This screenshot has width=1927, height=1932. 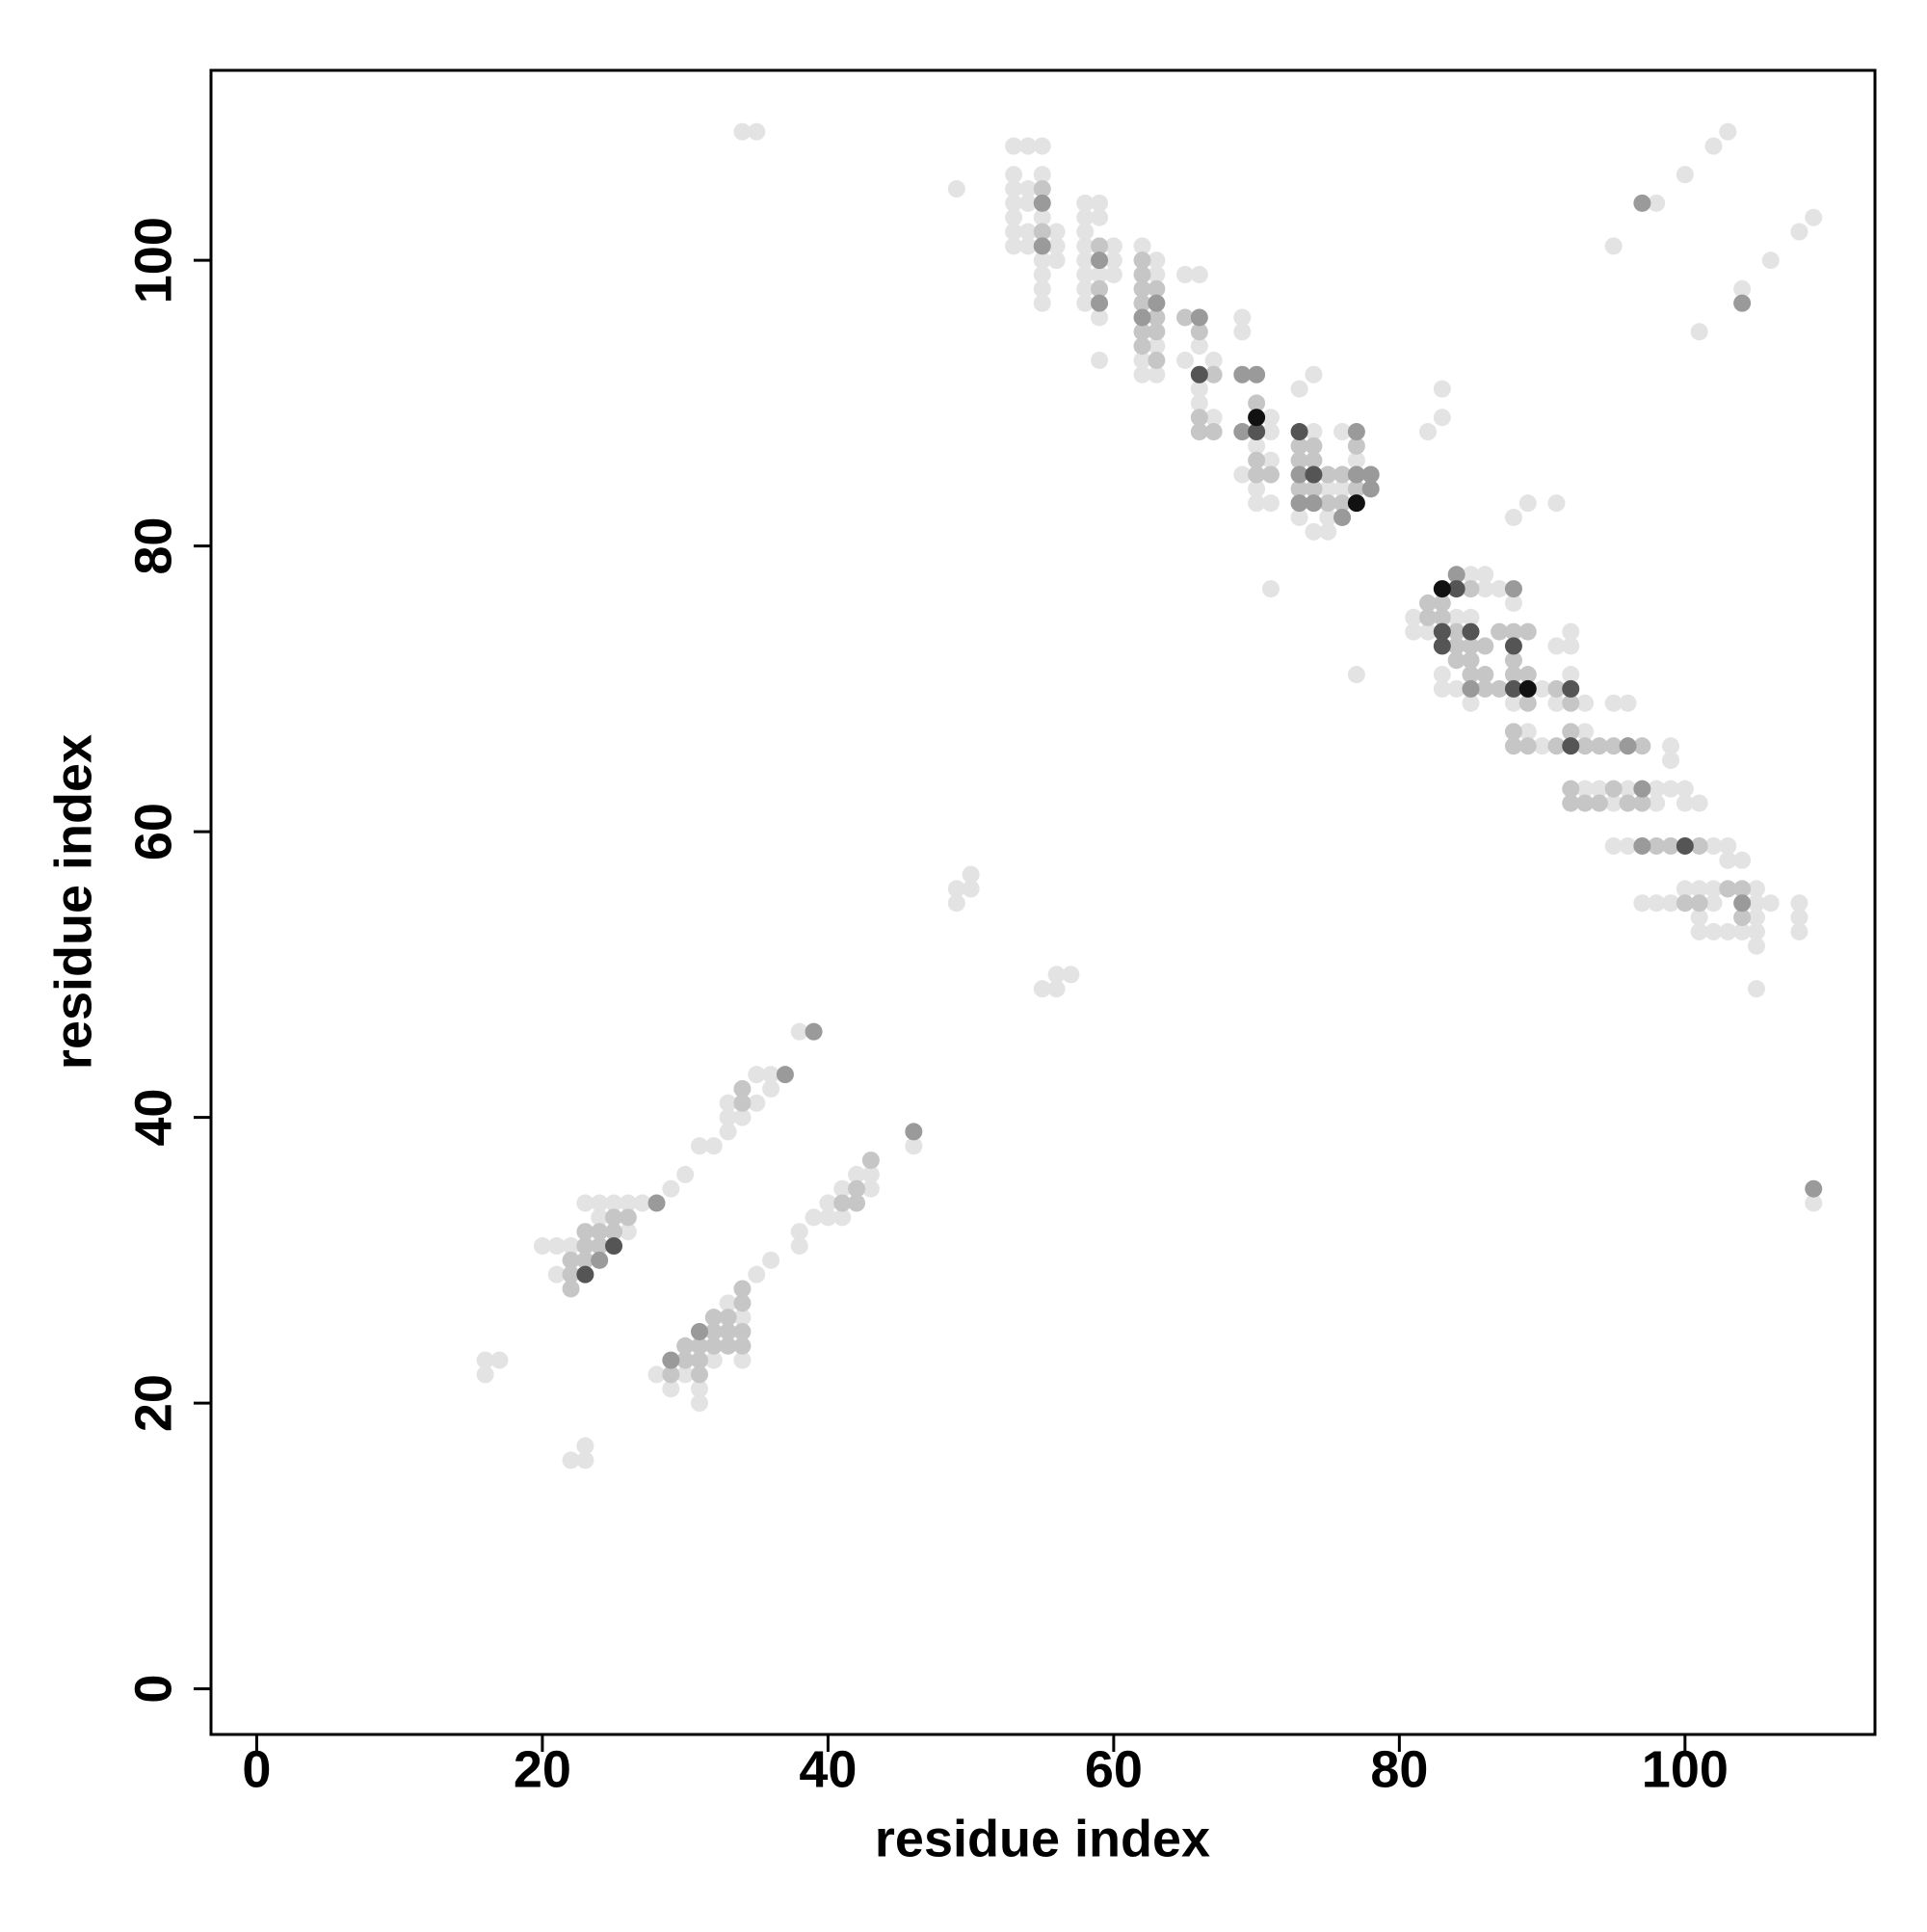 What do you see at coordinates (1399, 1769) in the screenshot?
I see `x-tick-label: 80` at bounding box center [1399, 1769].